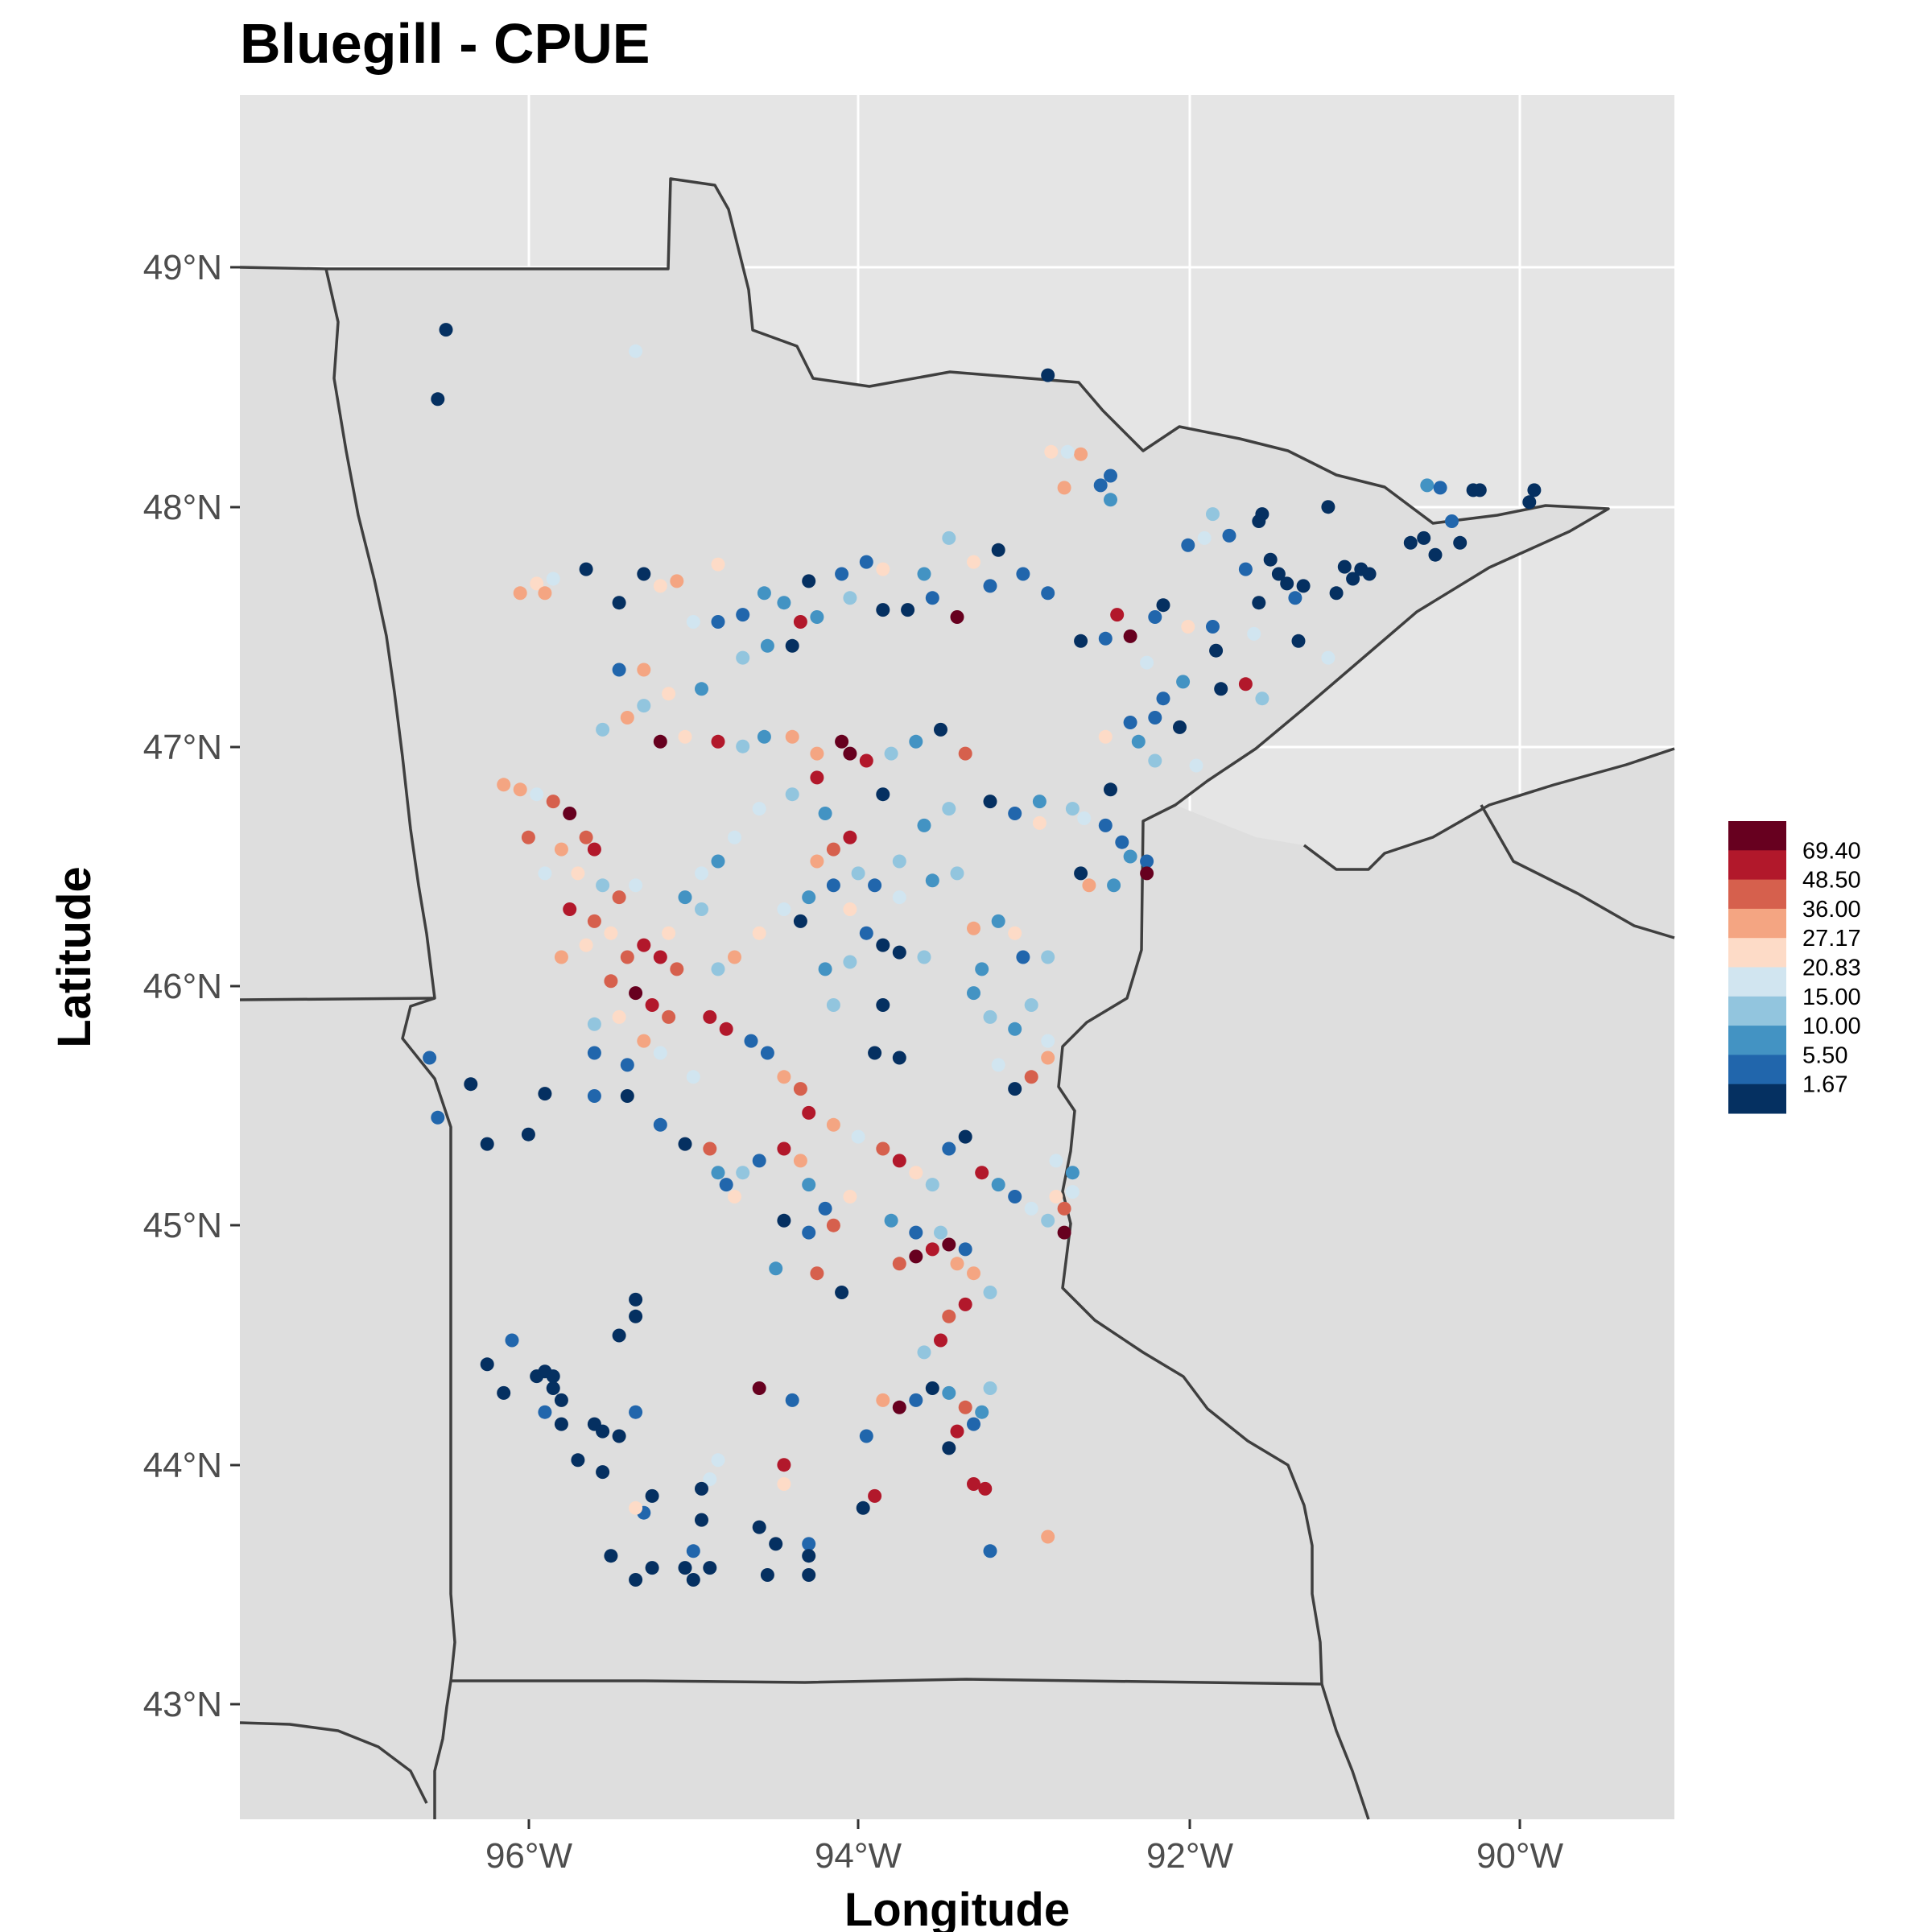 The height and width of the screenshot is (1932, 1932). What do you see at coordinates (1831, 939) in the screenshot?
I see `legend-label: 27.17` at bounding box center [1831, 939].